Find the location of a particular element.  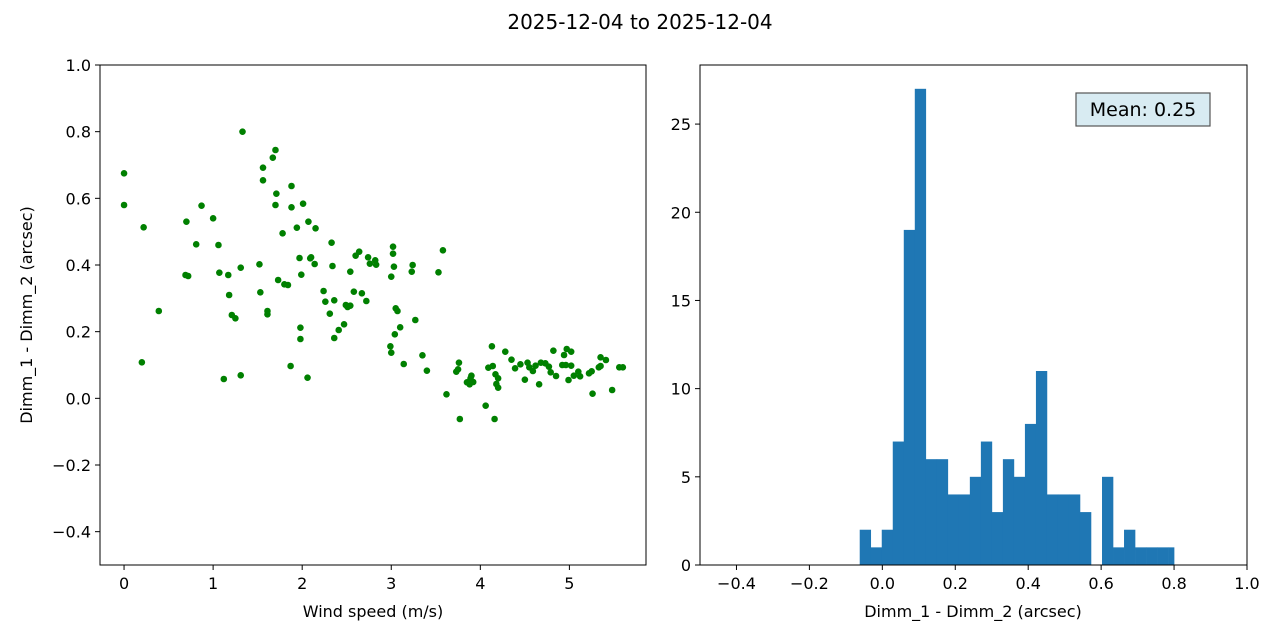

mean-annotation: Mean: 0.25 is located at coordinates (1143, 109).